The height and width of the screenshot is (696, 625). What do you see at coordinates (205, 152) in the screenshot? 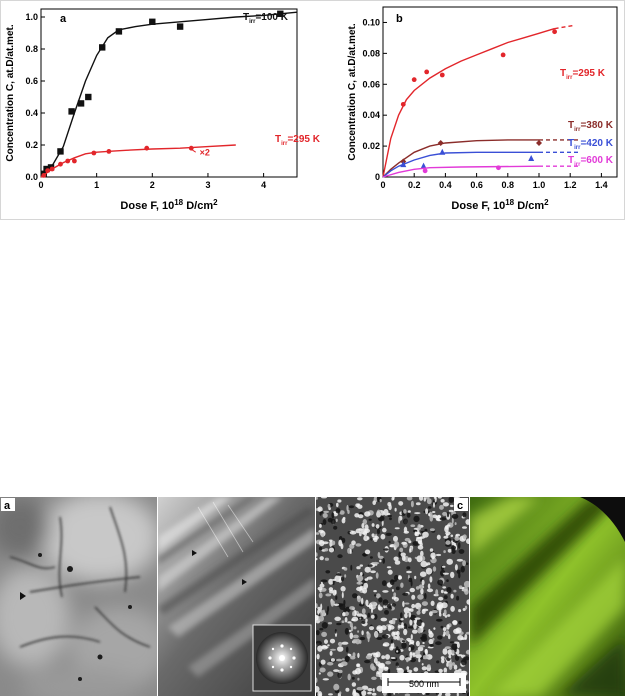
I see `scale-annotation: ×2` at bounding box center [205, 152].